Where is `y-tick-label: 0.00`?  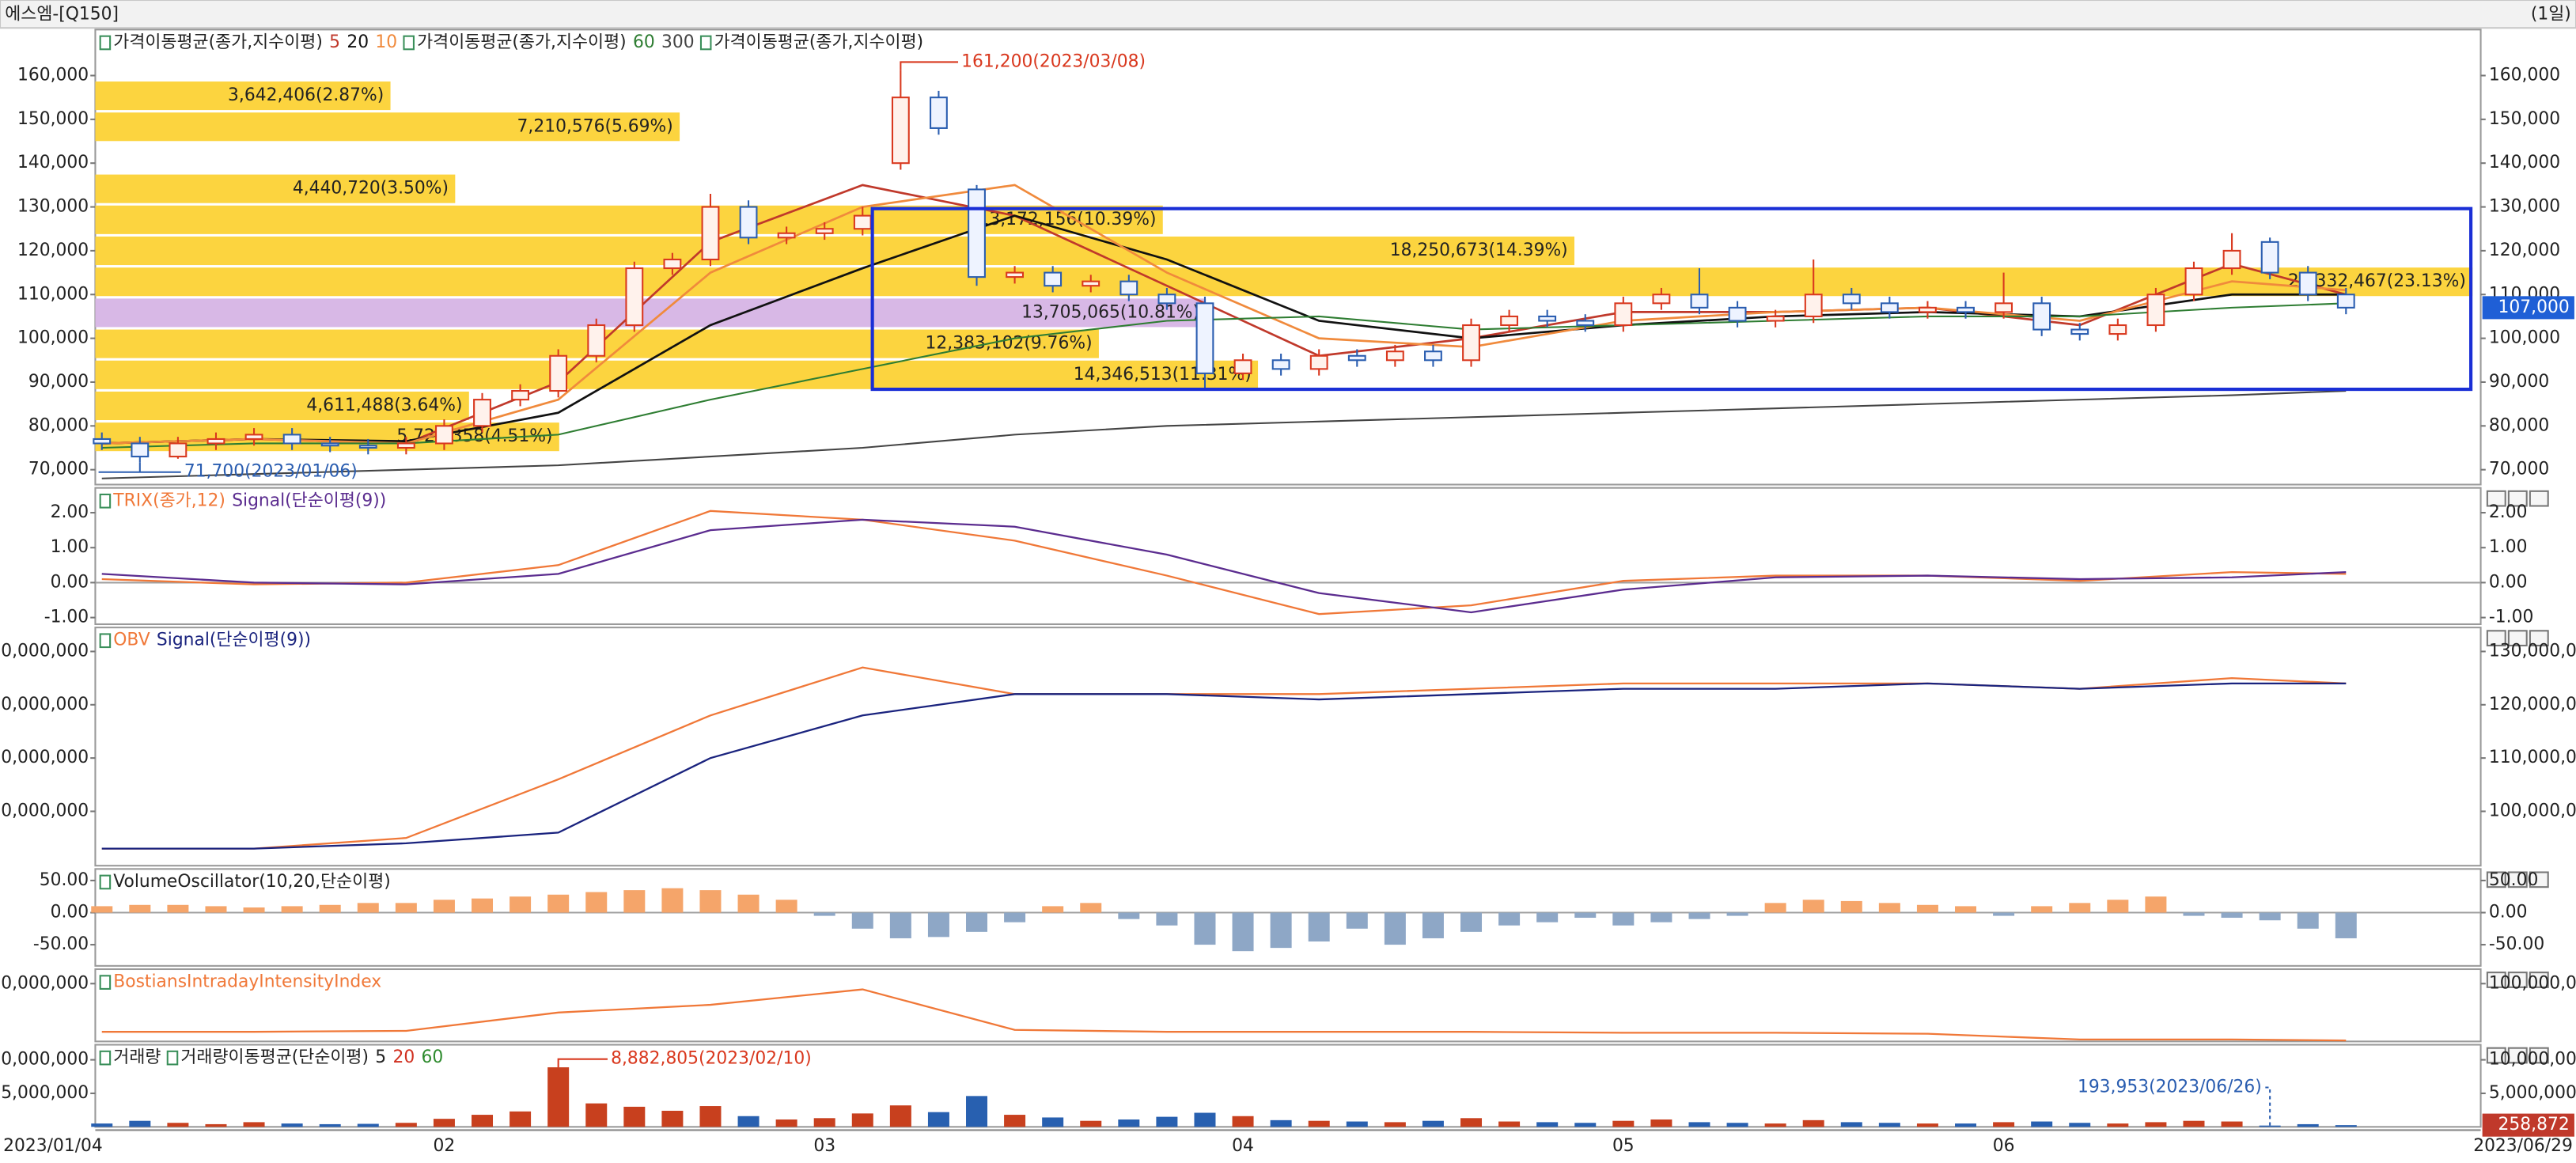
y-tick-label: 0.00 is located at coordinates (70, 912).